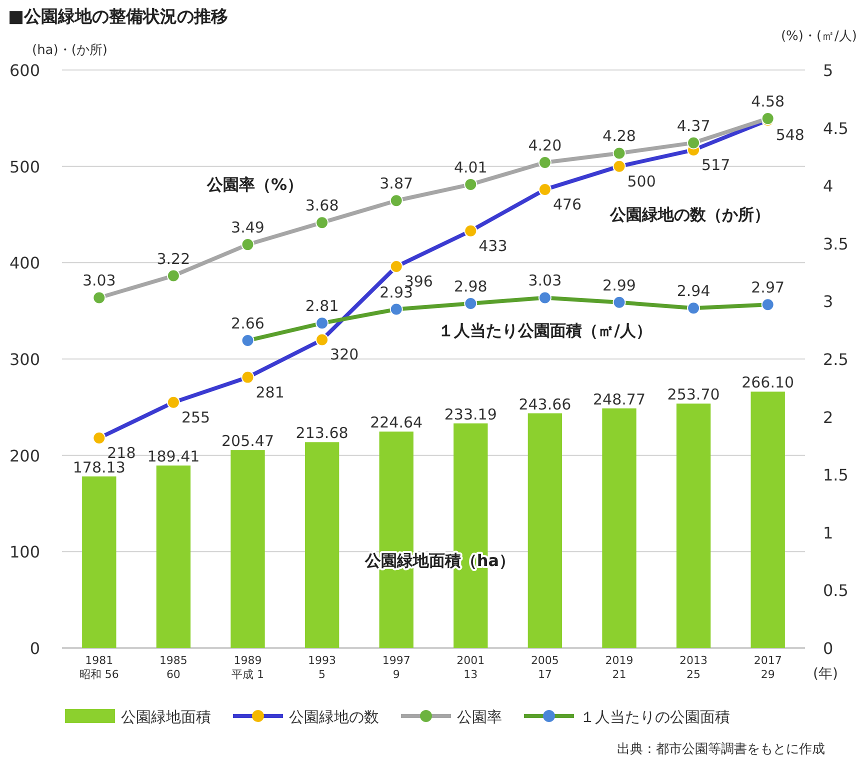 Image resolution: width=865 pixels, height=763 pixels. What do you see at coordinates (173, 457) in the screenshot?
I see `data-label: 189.41` at bounding box center [173, 457].